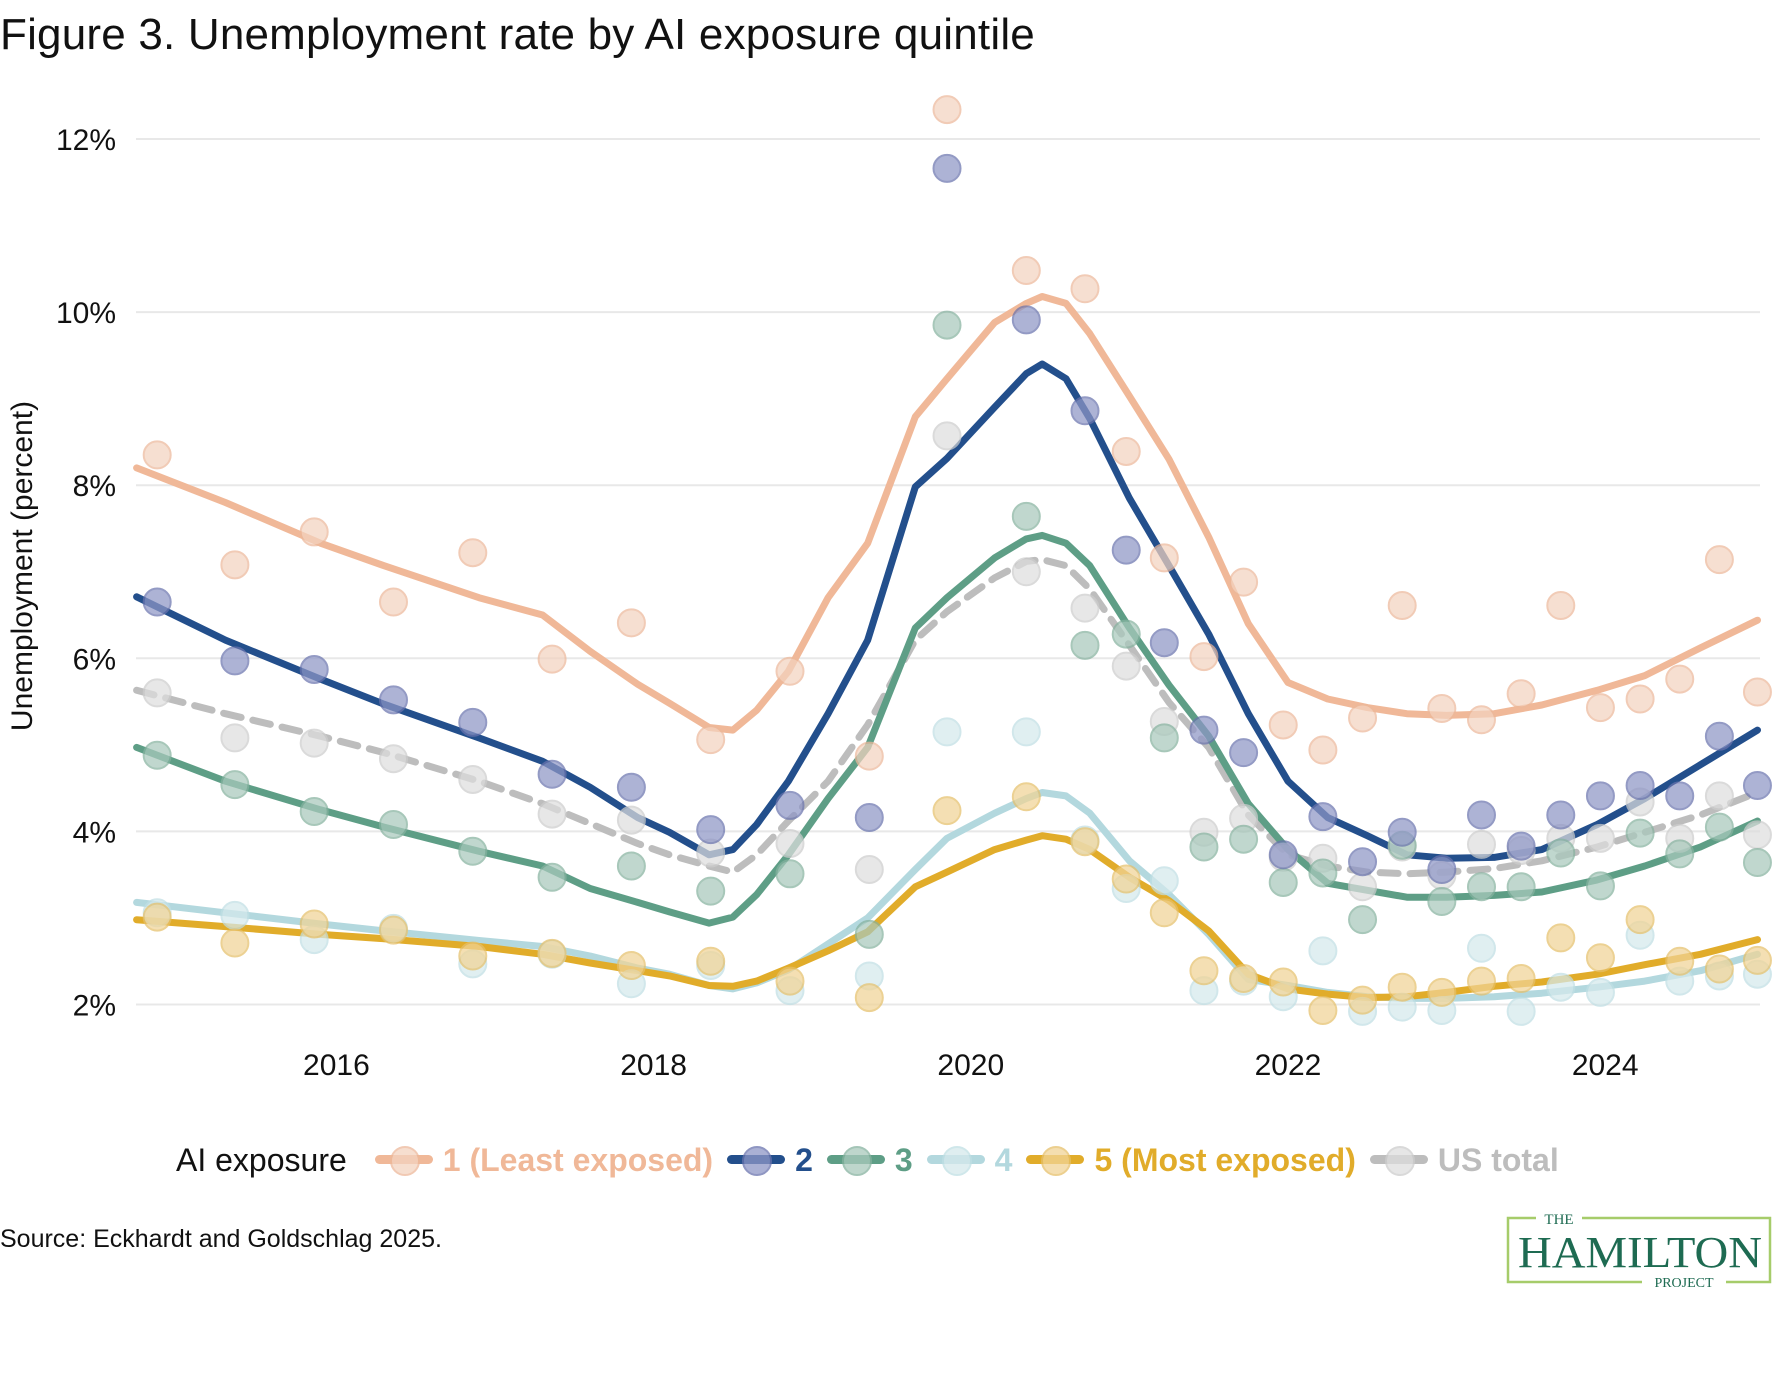  Describe the element at coordinates (653, 1065) in the screenshot. I see `x-tick-label: 2018` at that location.